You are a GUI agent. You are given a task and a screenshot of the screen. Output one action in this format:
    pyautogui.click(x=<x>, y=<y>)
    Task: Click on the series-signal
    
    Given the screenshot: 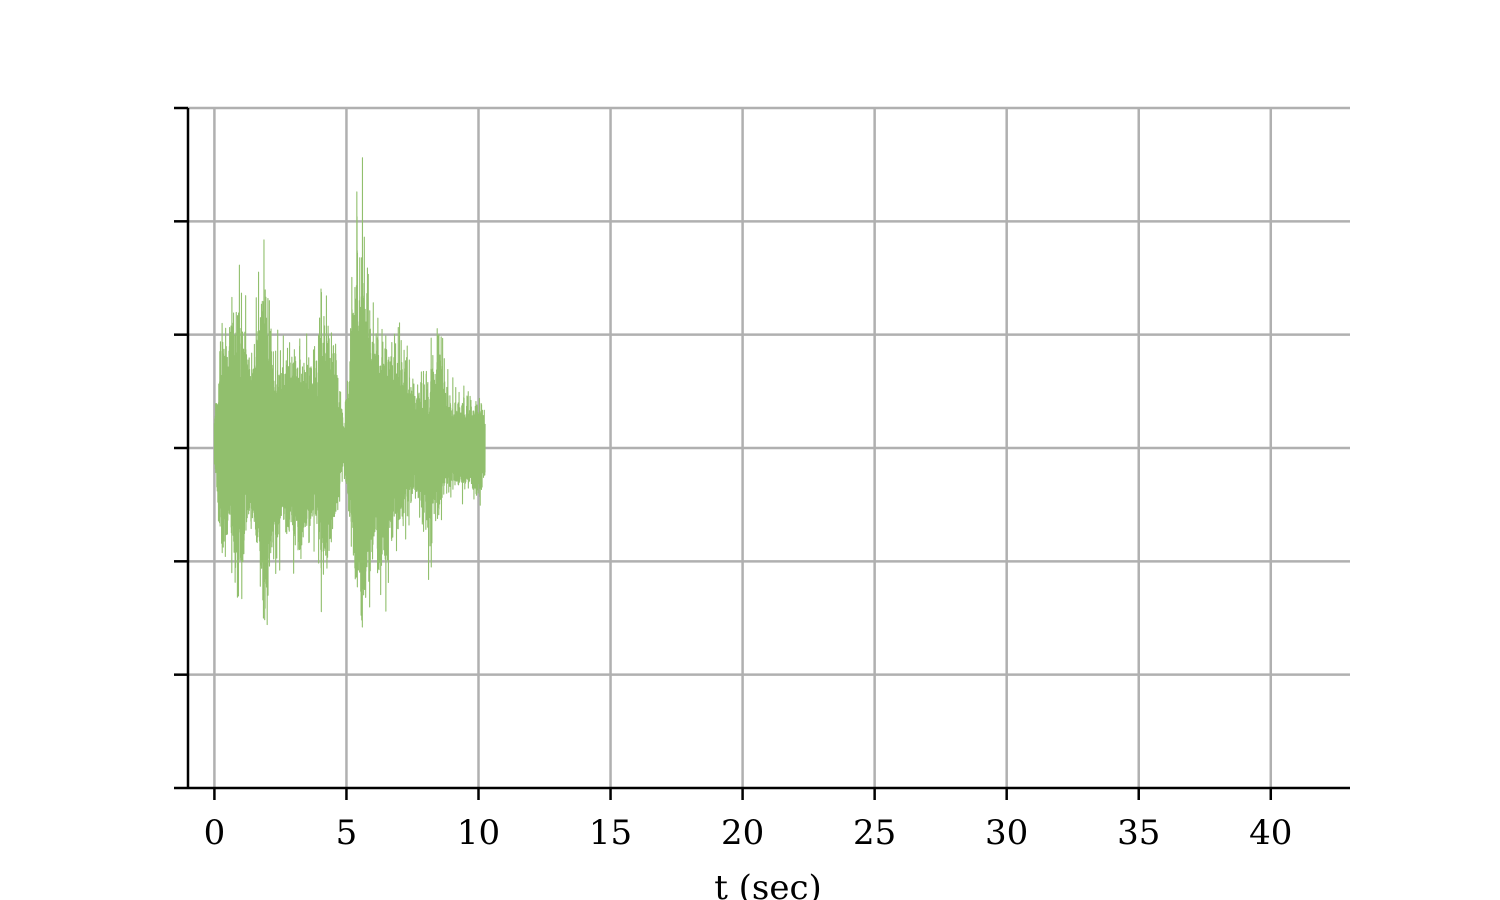 What is the action you would take?
    pyautogui.click(x=349, y=392)
    